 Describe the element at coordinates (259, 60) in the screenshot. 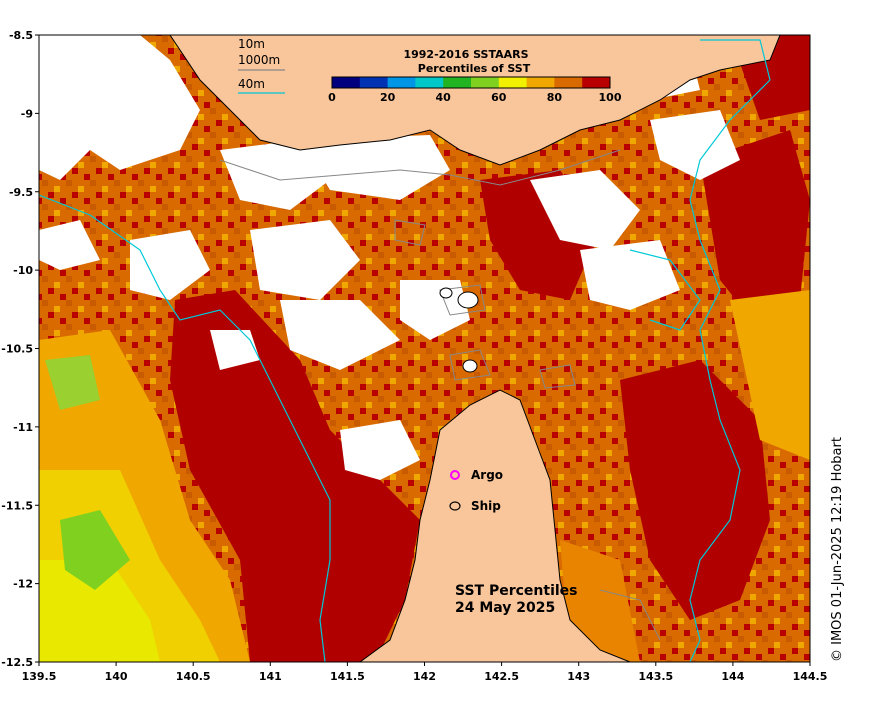

I see `legend-1000m-label: 1000m` at that location.